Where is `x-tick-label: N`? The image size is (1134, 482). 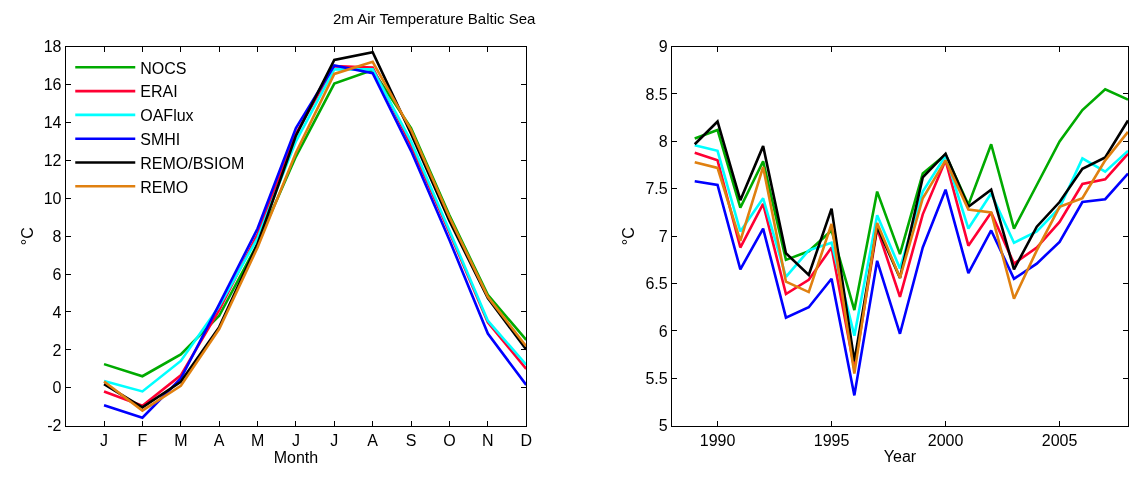
x-tick-label: N is located at coordinates (488, 440).